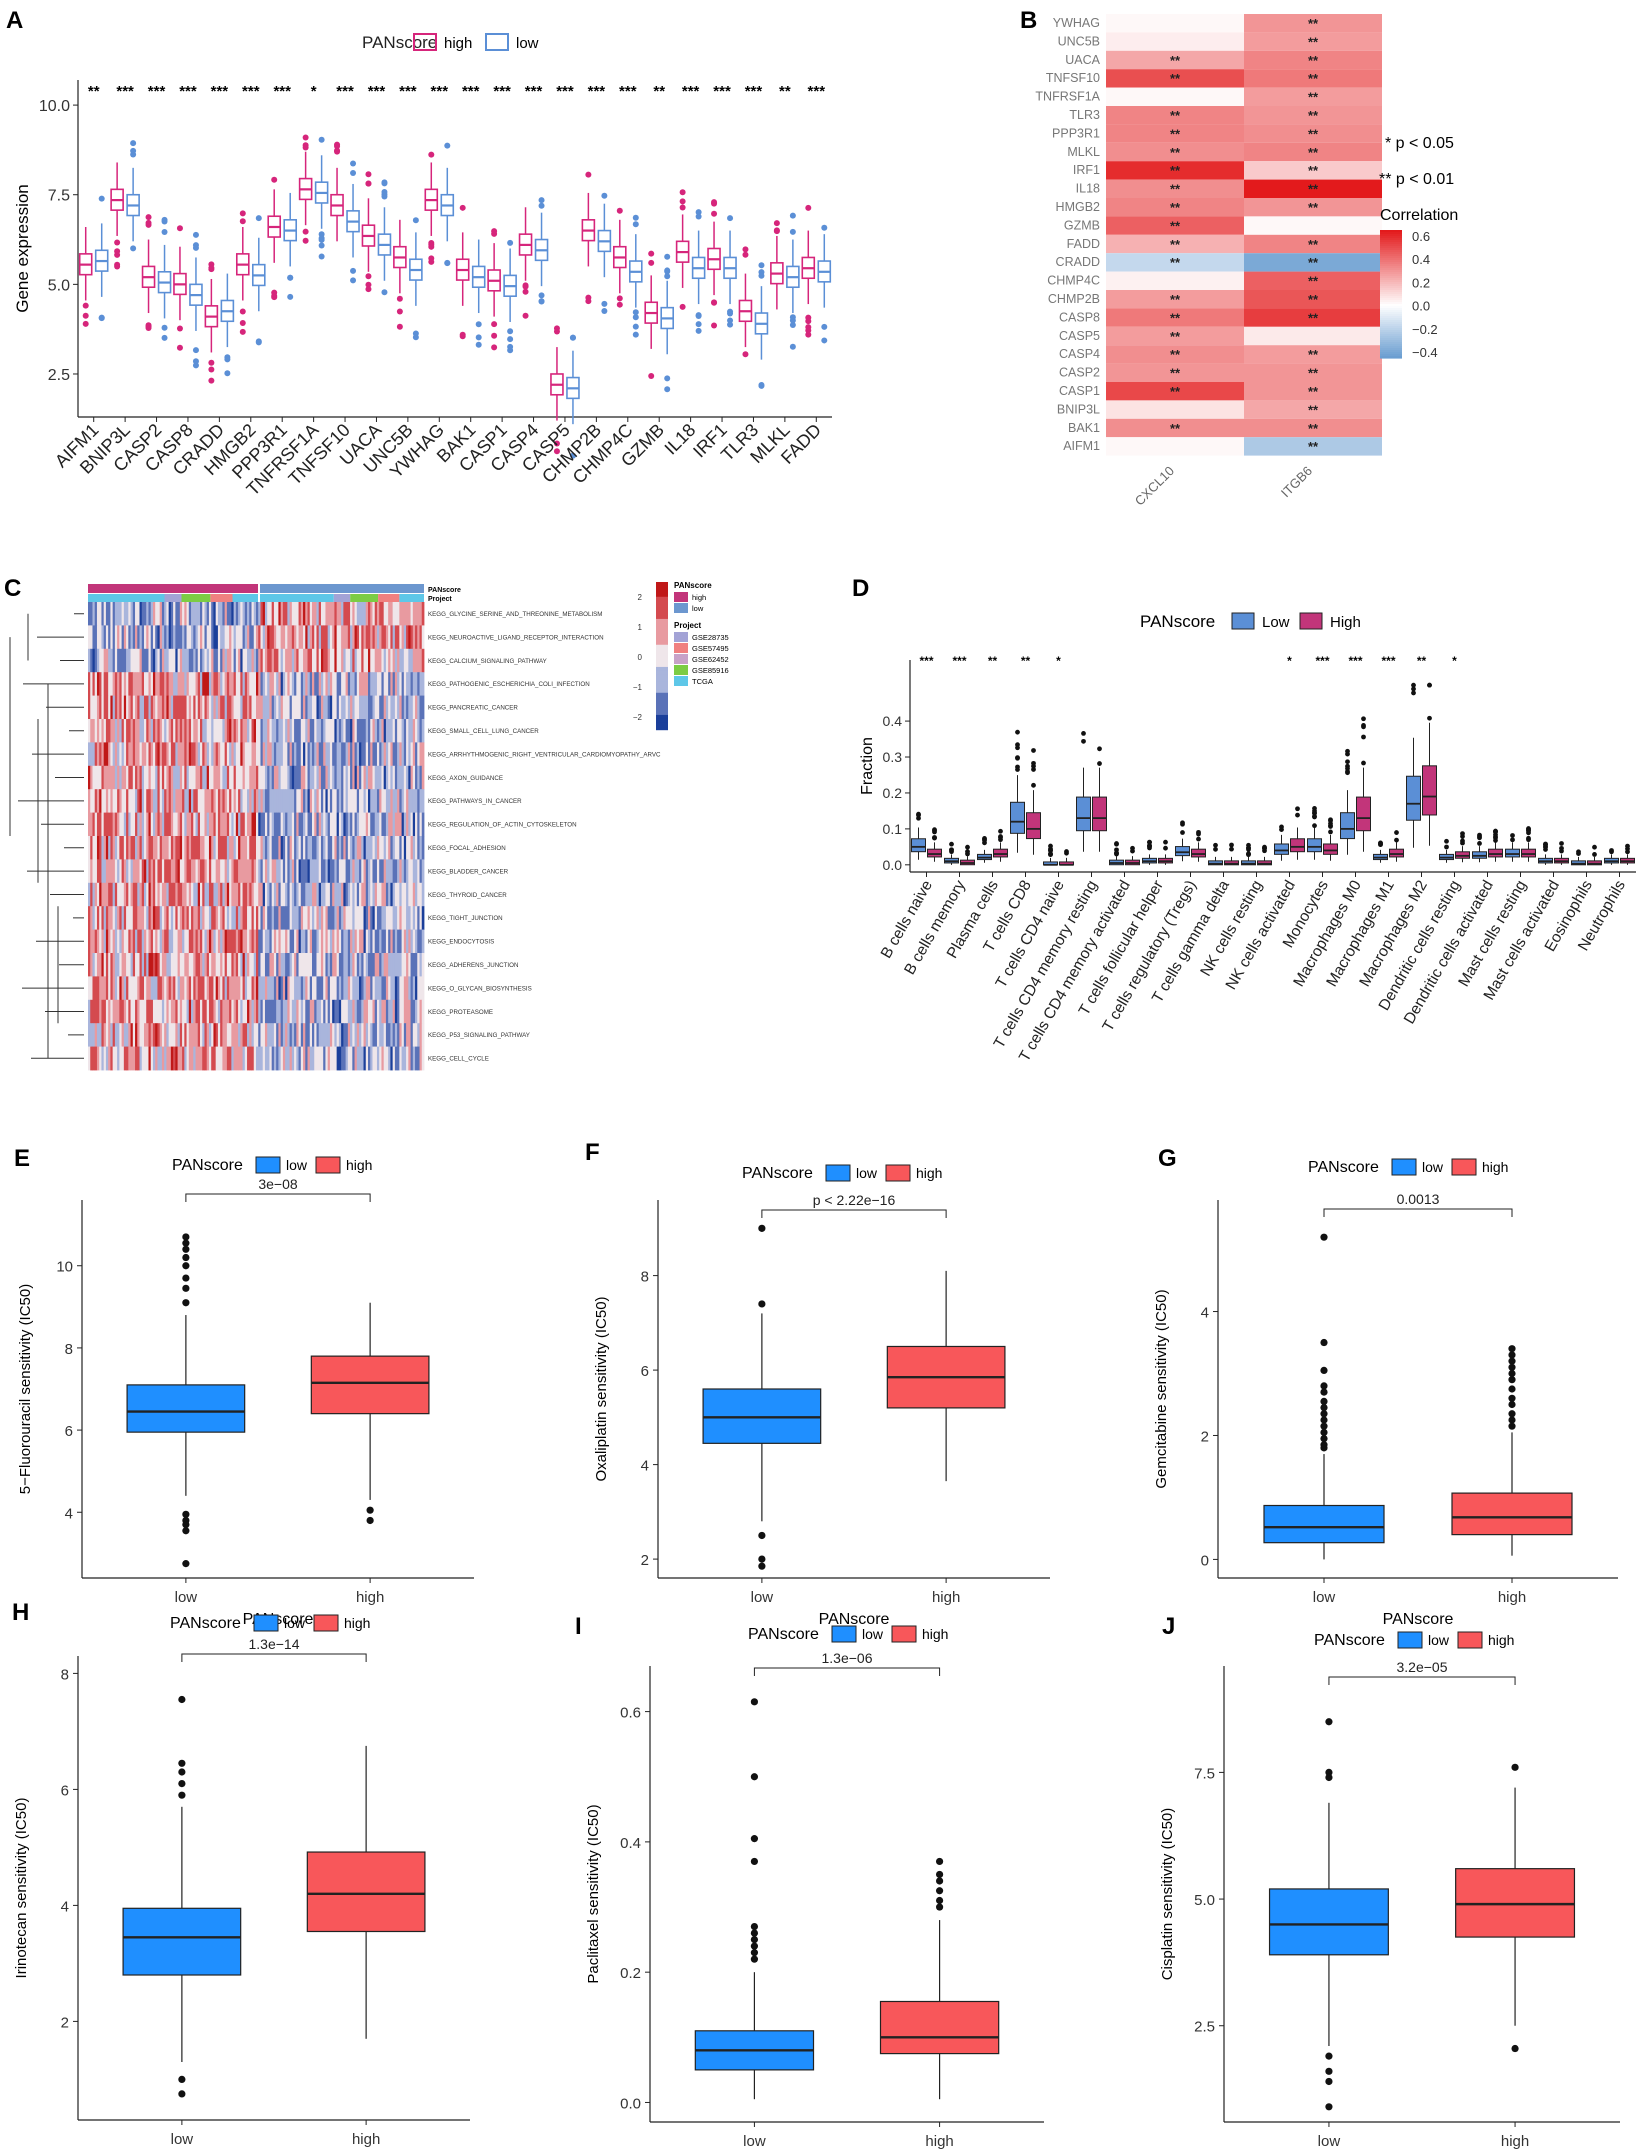 The image size is (1650, 2150). Describe the element at coordinates (662, 669) in the screenshot. I see `colorbar-segment` at that location.